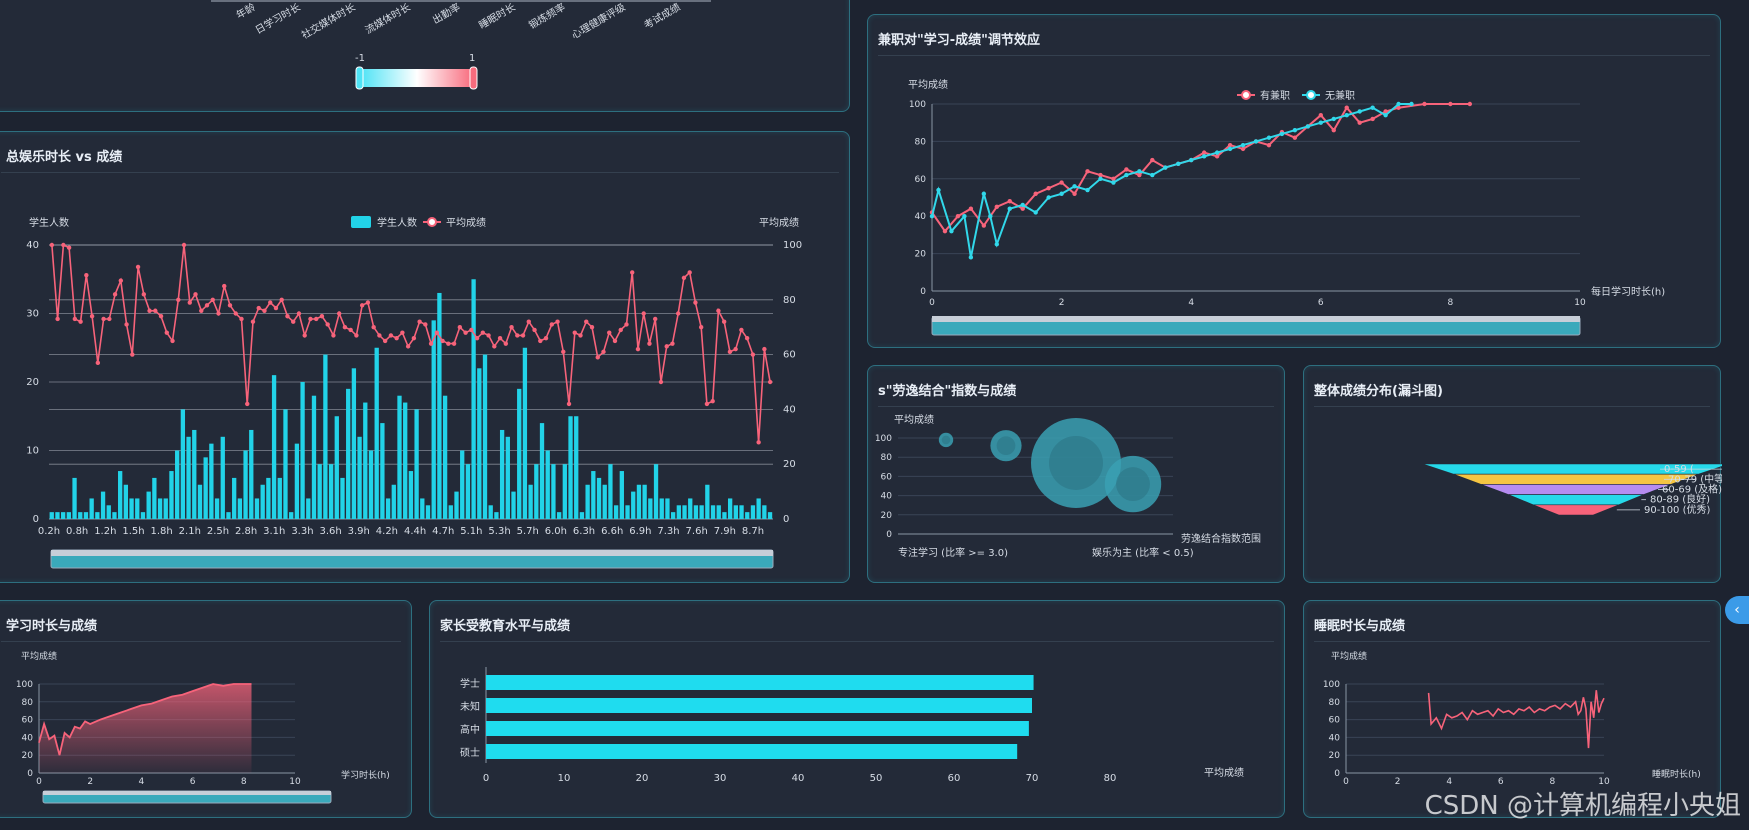 This screenshot has height=830, width=1749. Describe the element at coordinates (1296, 95) in the screenshot. I see `legend: 有兼职 无兼职` at that location.